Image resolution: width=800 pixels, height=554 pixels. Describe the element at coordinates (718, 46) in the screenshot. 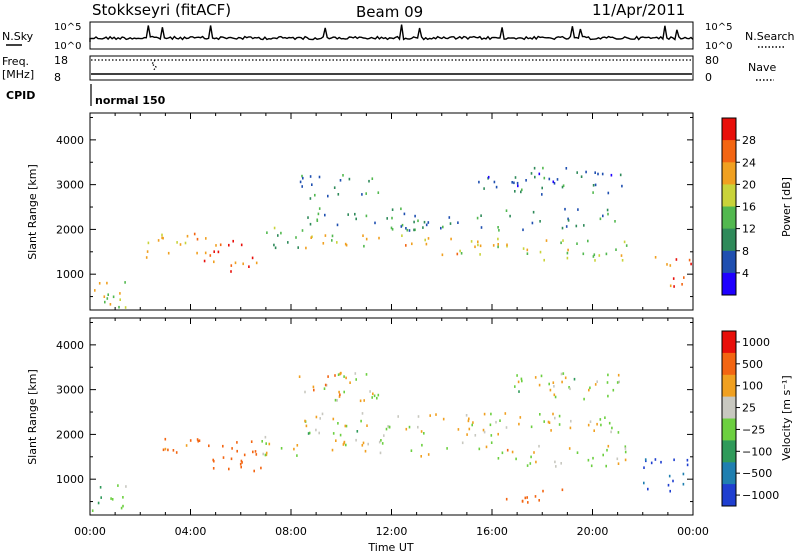

I see `nsearch-tick-bottom: 10^0` at that location.